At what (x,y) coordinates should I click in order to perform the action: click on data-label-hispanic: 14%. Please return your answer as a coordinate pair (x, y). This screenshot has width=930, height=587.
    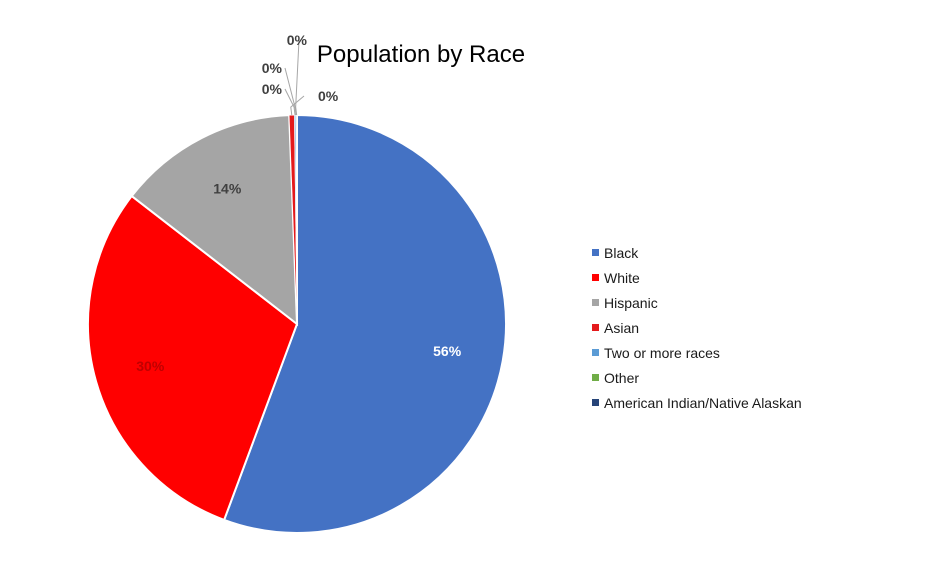
    Looking at the image, I should click on (227, 188).